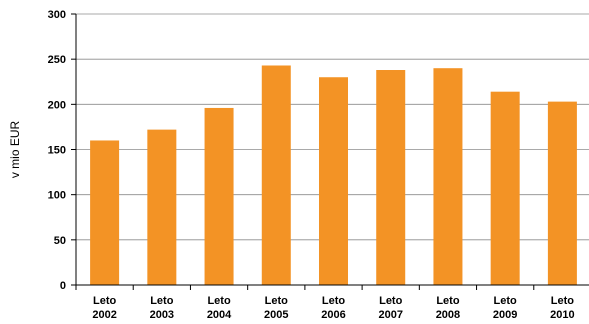 The height and width of the screenshot is (324, 589). What do you see at coordinates (15, 149) in the screenshot?
I see `y-axis-title: v mio EUR` at bounding box center [15, 149].